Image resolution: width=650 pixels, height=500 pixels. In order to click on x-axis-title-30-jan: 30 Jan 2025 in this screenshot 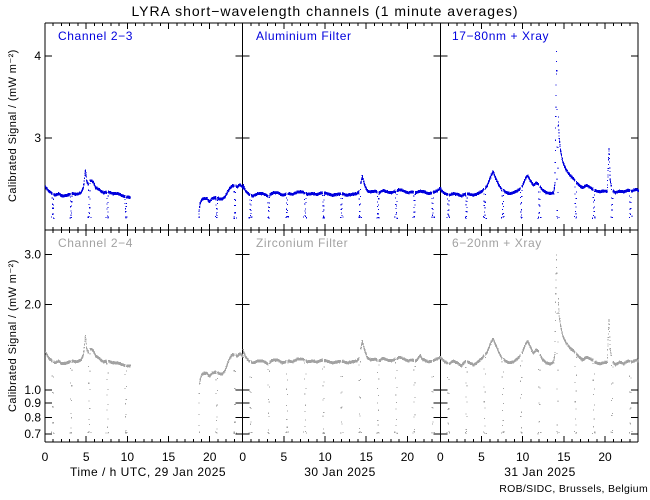, I will do `click(340, 472)`.